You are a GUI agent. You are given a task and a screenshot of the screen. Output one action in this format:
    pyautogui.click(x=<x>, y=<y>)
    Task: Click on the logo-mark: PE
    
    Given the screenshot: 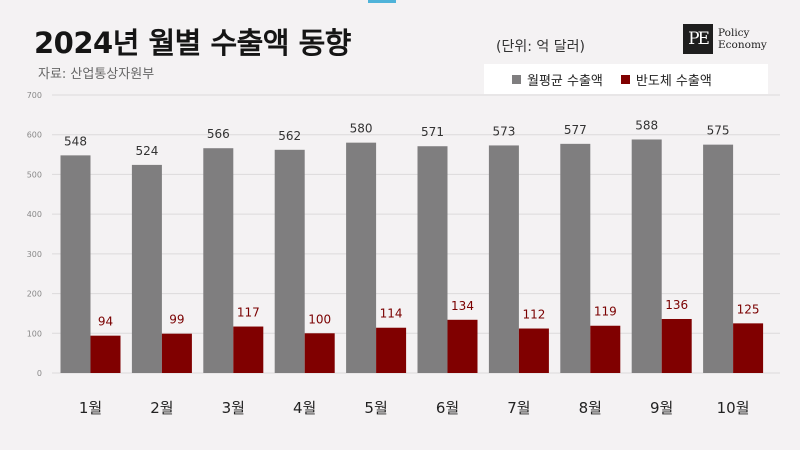 What is the action you would take?
    pyautogui.click(x=698, y=39)
    